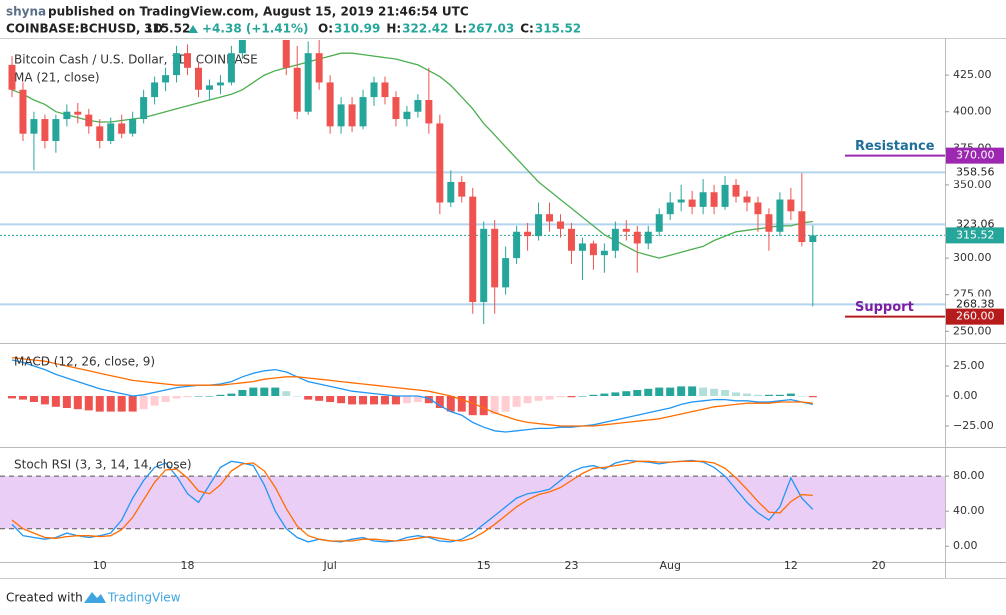  Describe the element at coordinates (973, 425) in the screenshot. I see `y-tick-label: −25.00` at that location.